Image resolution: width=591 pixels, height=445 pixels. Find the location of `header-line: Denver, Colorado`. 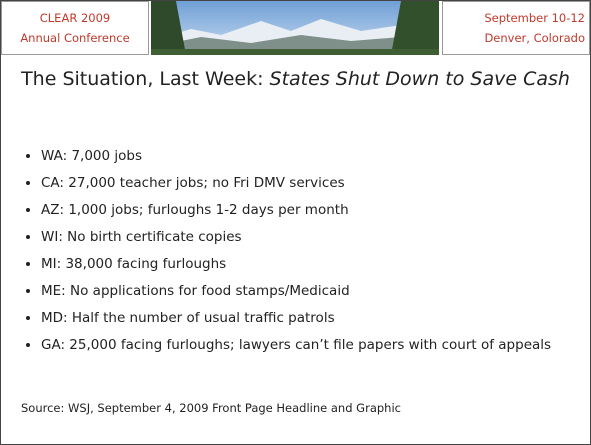

header-line: Denver, Colorado is located at coordinates (534, 38).